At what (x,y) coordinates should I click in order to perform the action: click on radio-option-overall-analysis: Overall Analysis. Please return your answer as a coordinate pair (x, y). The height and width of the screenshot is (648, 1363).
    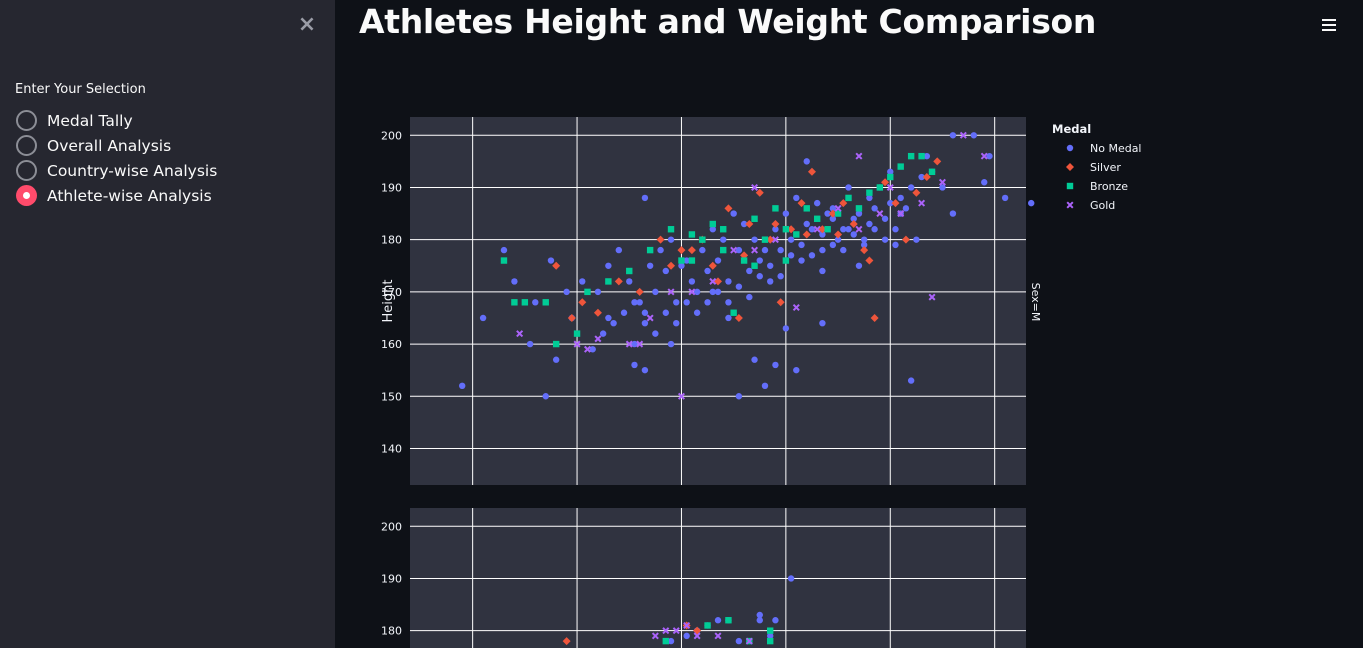
    Looking at the image, I should click on (116, 145).